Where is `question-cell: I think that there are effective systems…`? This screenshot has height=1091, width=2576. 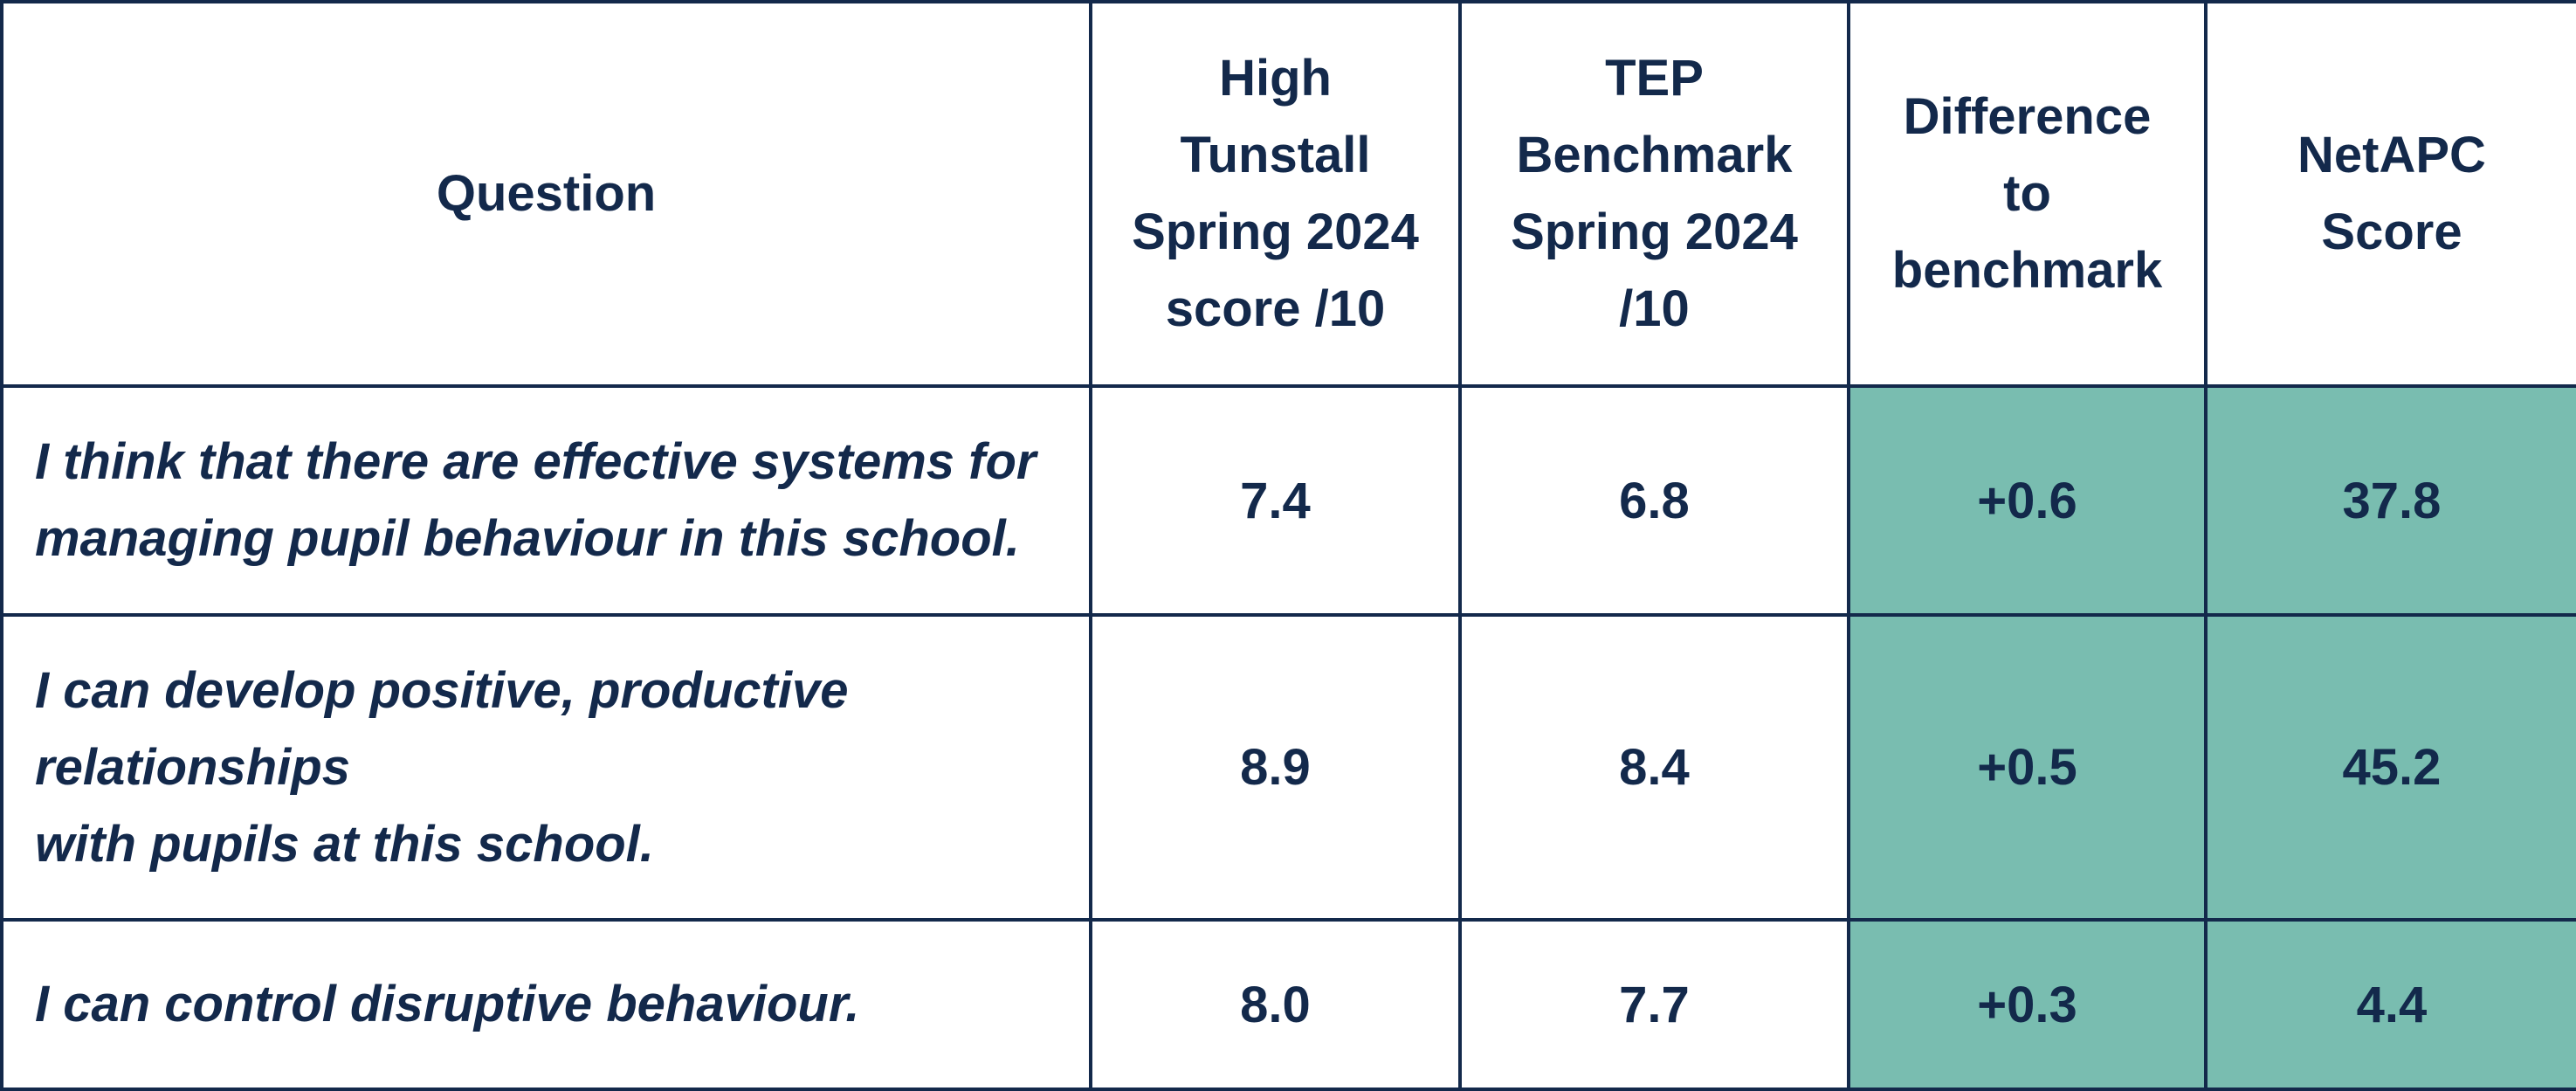
question-cell: I think that there are effective systems… is located at coordinates (546, 500).